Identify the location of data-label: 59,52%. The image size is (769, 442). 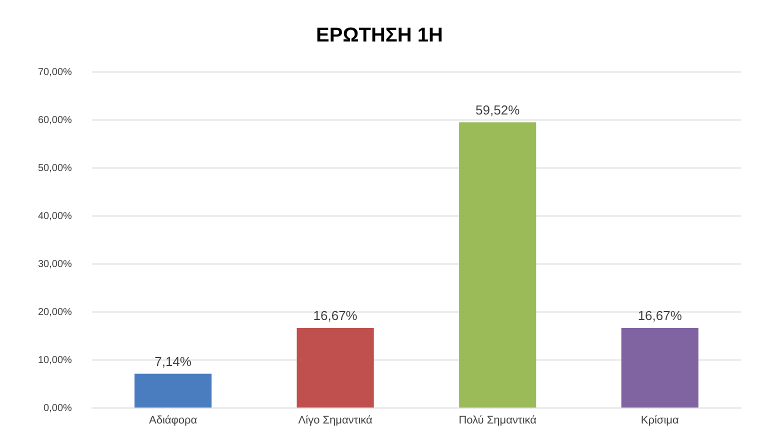
(498, 110).